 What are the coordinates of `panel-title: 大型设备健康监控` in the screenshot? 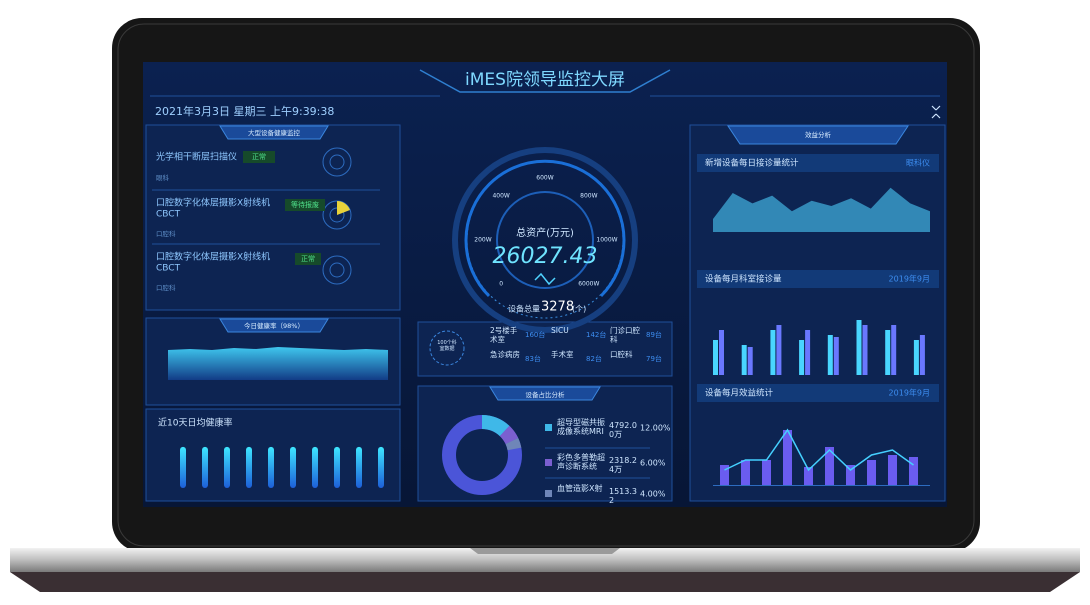 It's located at (274, 132).